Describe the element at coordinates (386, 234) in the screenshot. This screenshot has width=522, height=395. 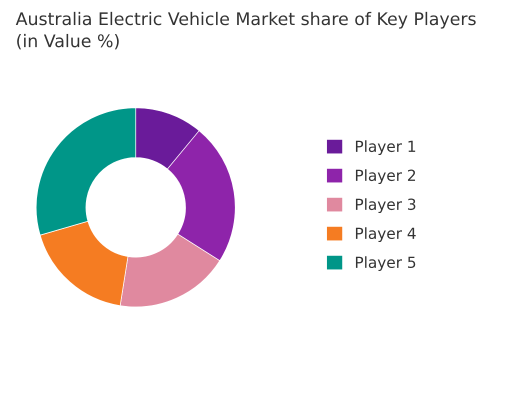
I see `legend-label: Player 4` at that location.